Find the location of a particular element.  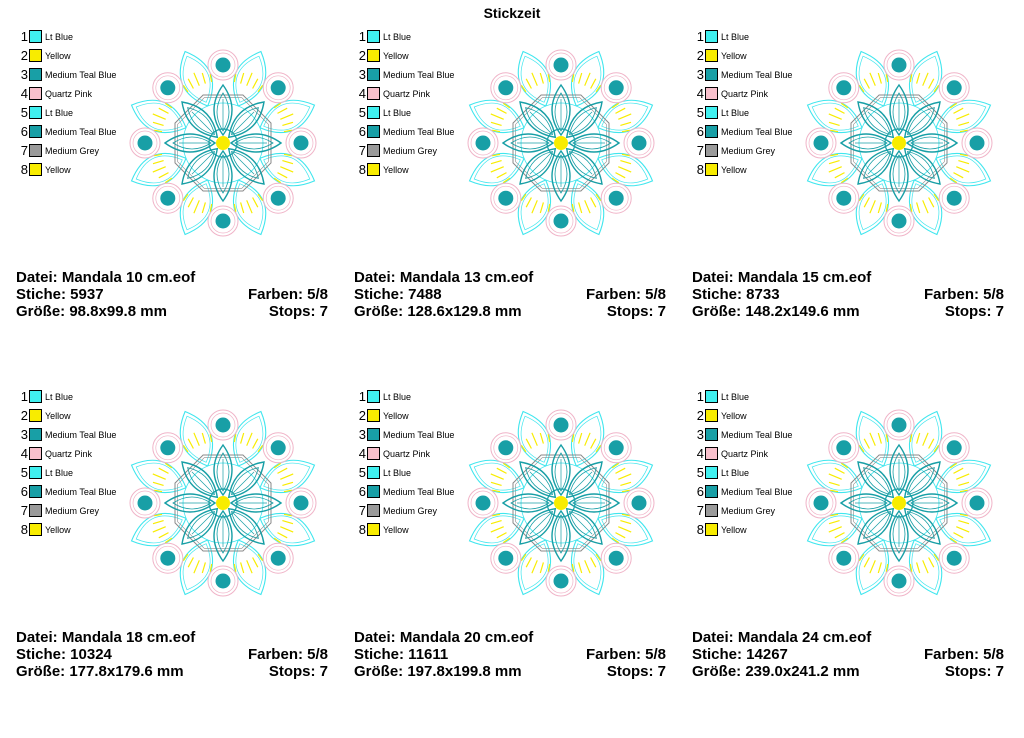

legend-color-name: Quartz Pink is located at coordinates (69, 93).